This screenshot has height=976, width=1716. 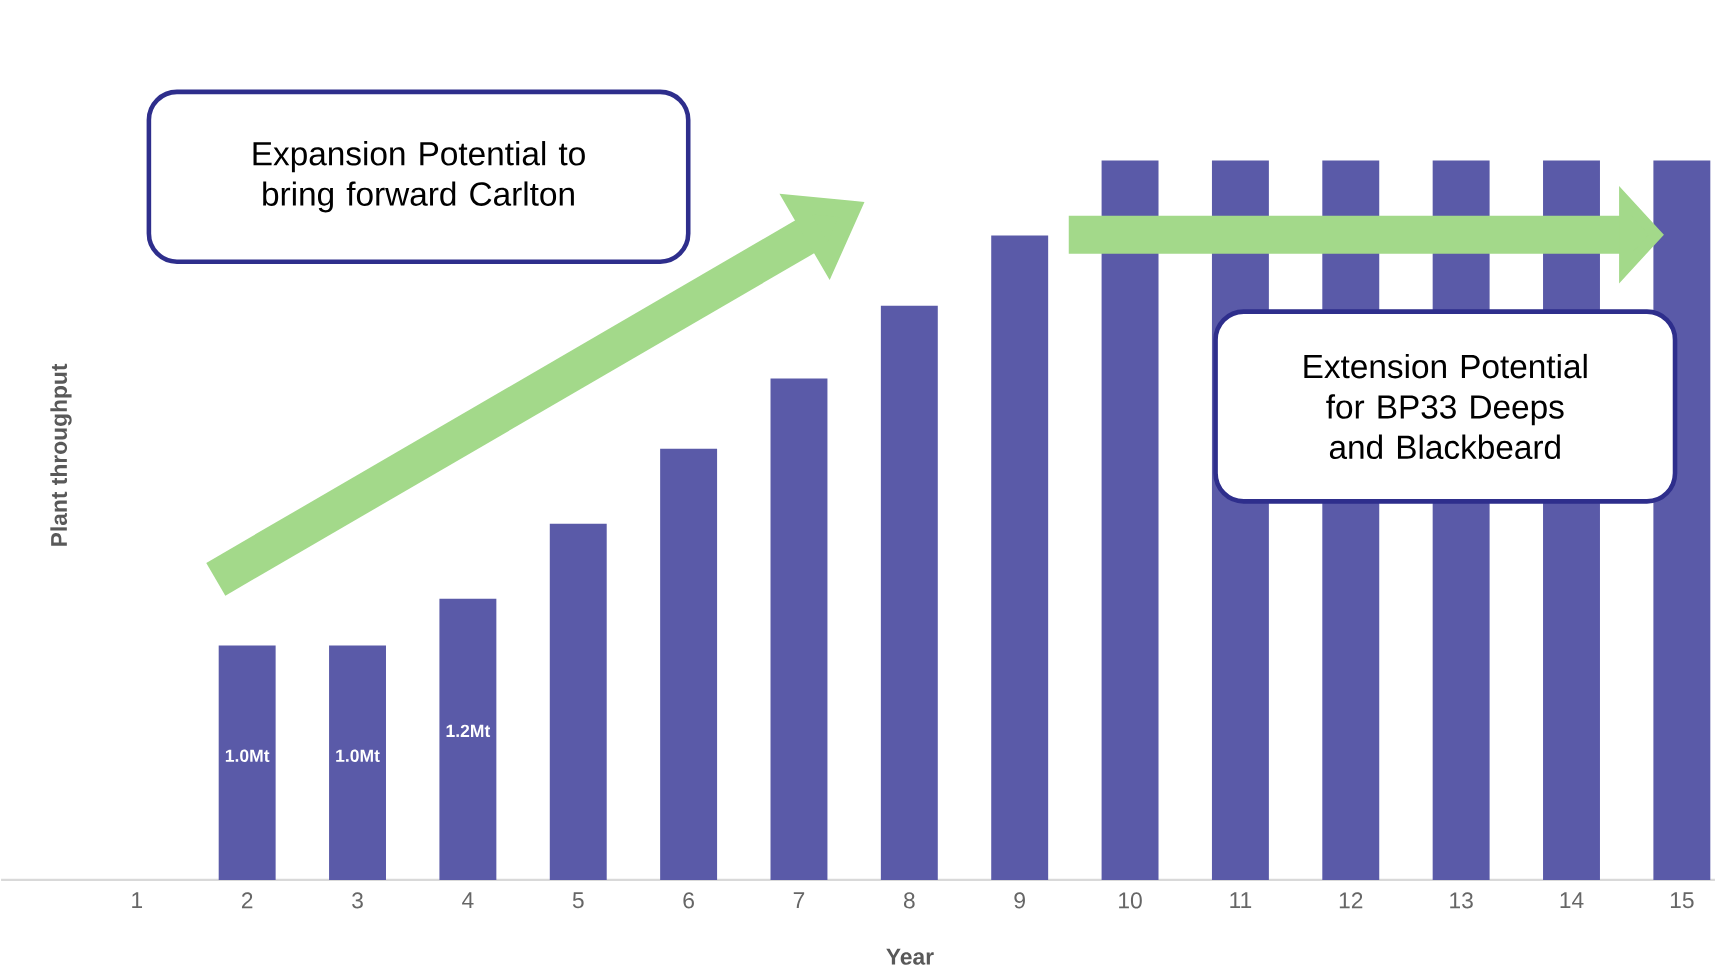 I want to click on y-axis-title: Plant throughput, so click(x=61, y=454).